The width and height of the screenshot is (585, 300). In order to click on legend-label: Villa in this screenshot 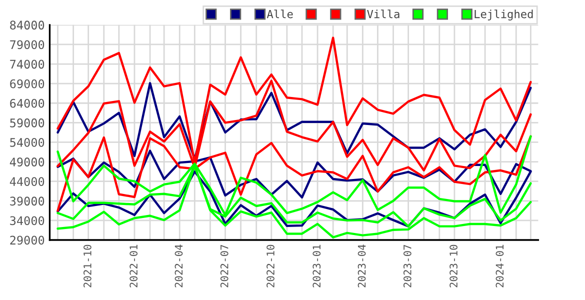, I will do `click(383, 14)`.